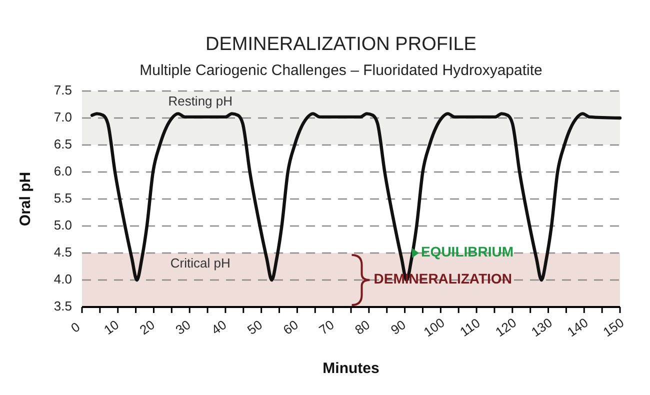  Describe the element at coordinates (147, 327) in the screenshot. I see `x-tick-label: 20` at that location.